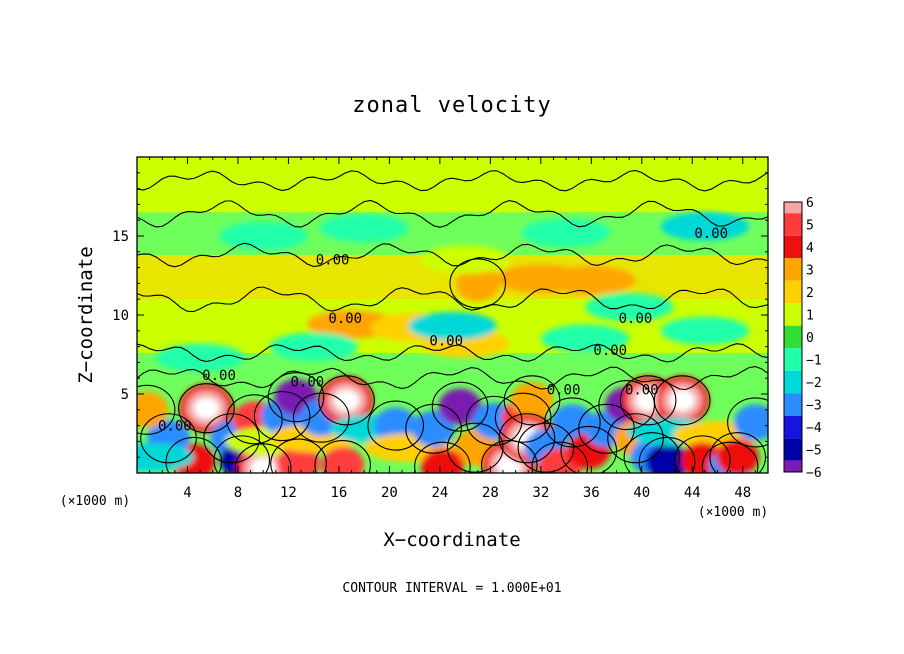 The height and width of the screenshot is (654, 904). I want to click on contour-interval-note: CONTOUR INTERVAL = 1.000E+01, so click(451, 588).